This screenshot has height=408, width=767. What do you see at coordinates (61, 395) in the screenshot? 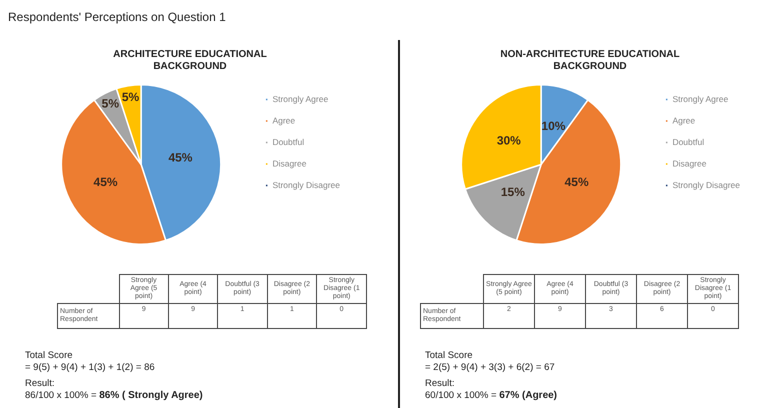
I see `text: 86/100 x 100% =` at bounding box center [61, 395].